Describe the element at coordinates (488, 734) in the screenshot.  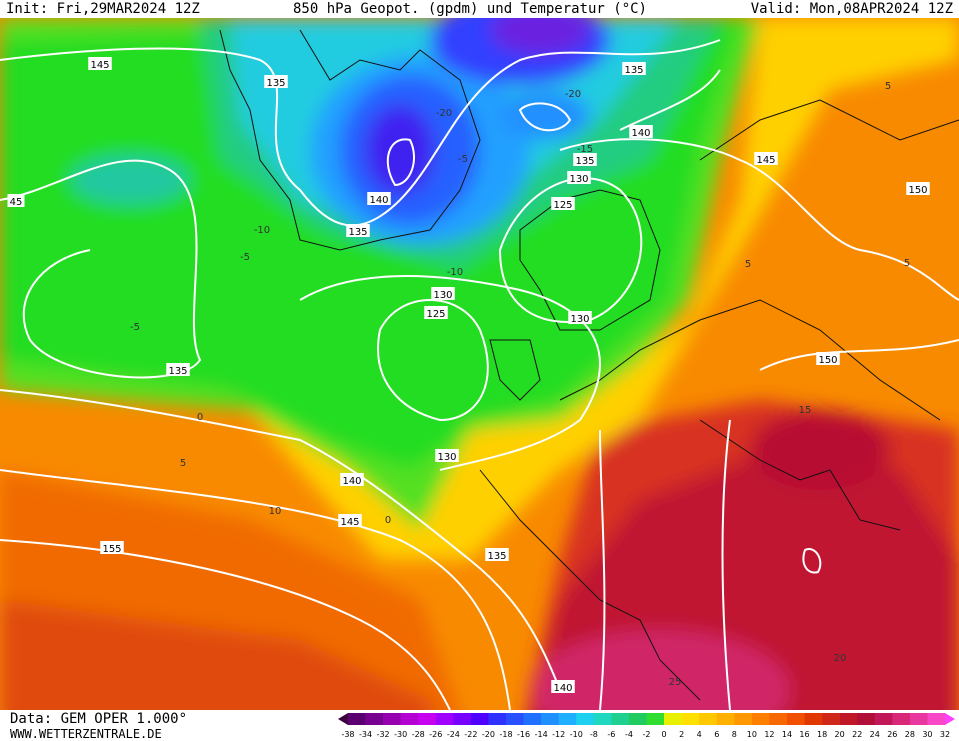
I see `colorbar-label: -20` at that location.